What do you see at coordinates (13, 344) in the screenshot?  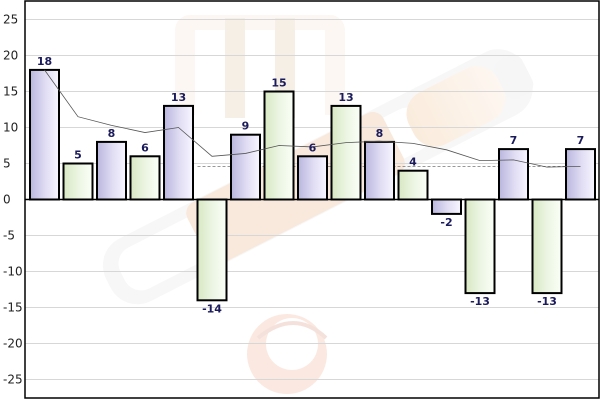 I see `y-tick-label: -20` at bounding box center [13, 344].